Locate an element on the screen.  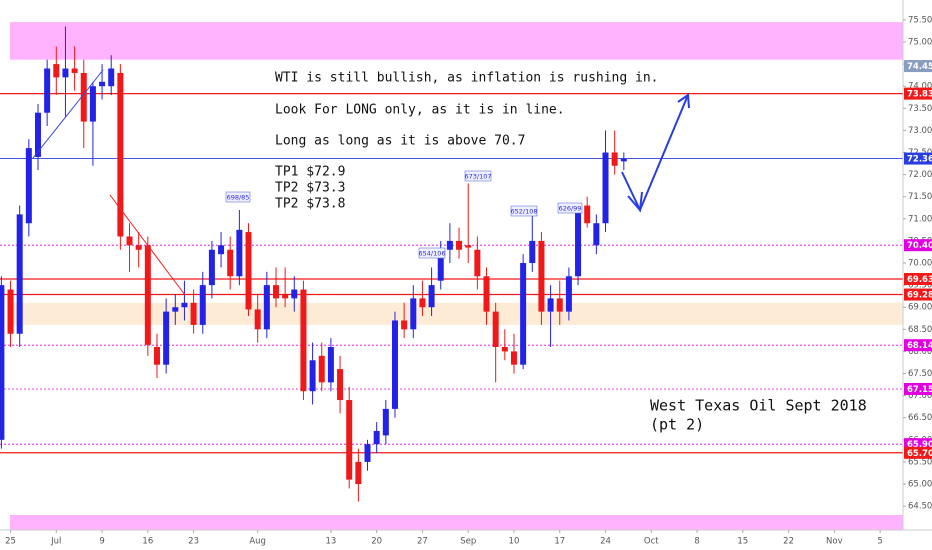
y-tick-label: 75.500 is located at coordinates (920, 20).